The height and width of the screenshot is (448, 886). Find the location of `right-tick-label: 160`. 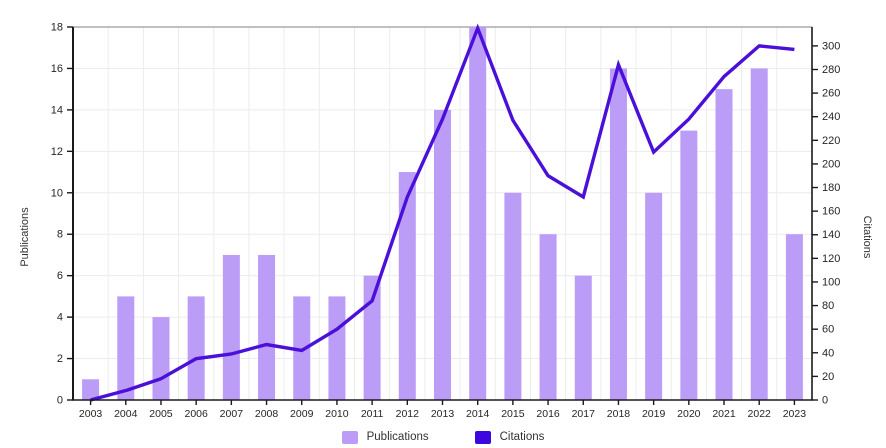

right-tick-label: 160 is located at coordinates (831, 212).